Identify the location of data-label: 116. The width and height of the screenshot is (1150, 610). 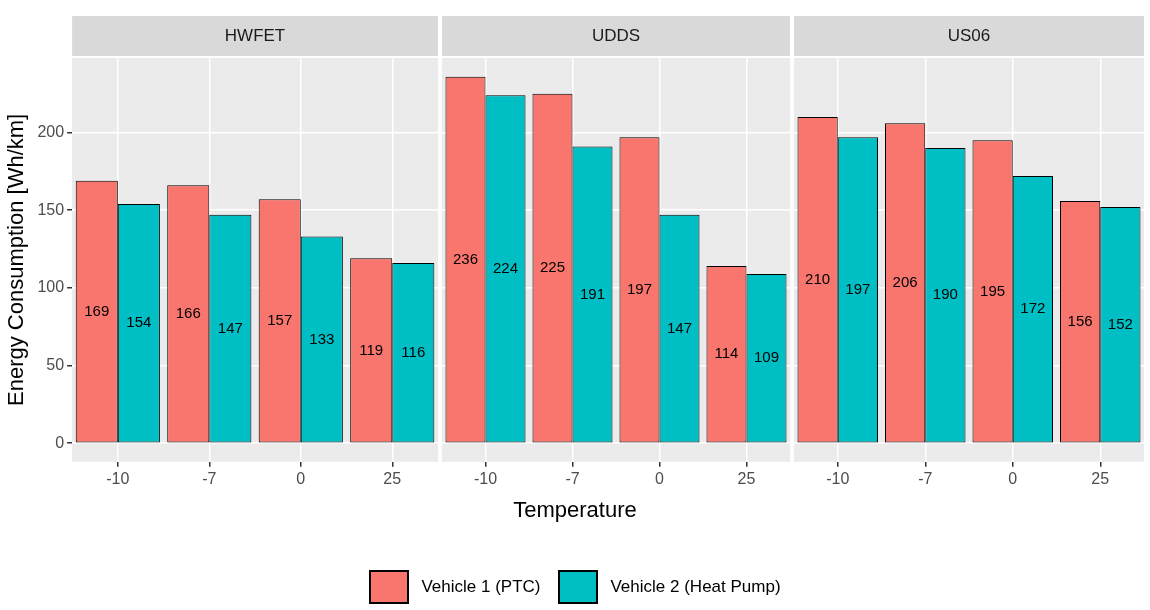
(413, 351).